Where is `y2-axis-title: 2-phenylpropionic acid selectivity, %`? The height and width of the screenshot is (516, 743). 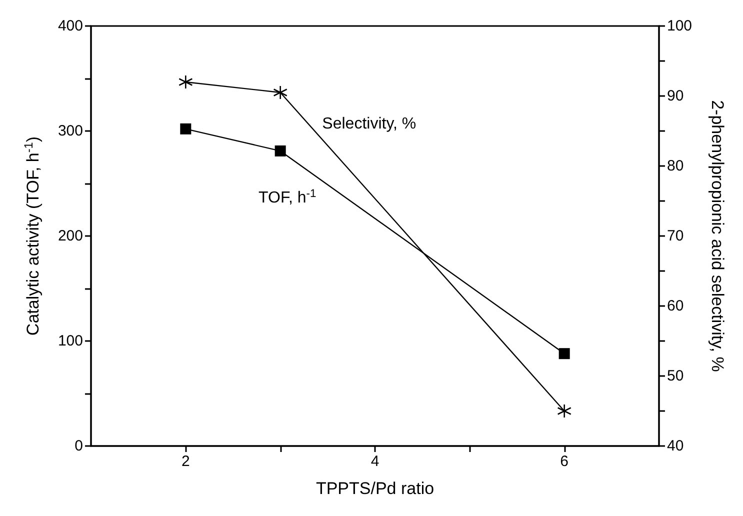 y2-axis-title: 2-phenylpropionic acid selectivity, % is located at coordinates (717, 236).